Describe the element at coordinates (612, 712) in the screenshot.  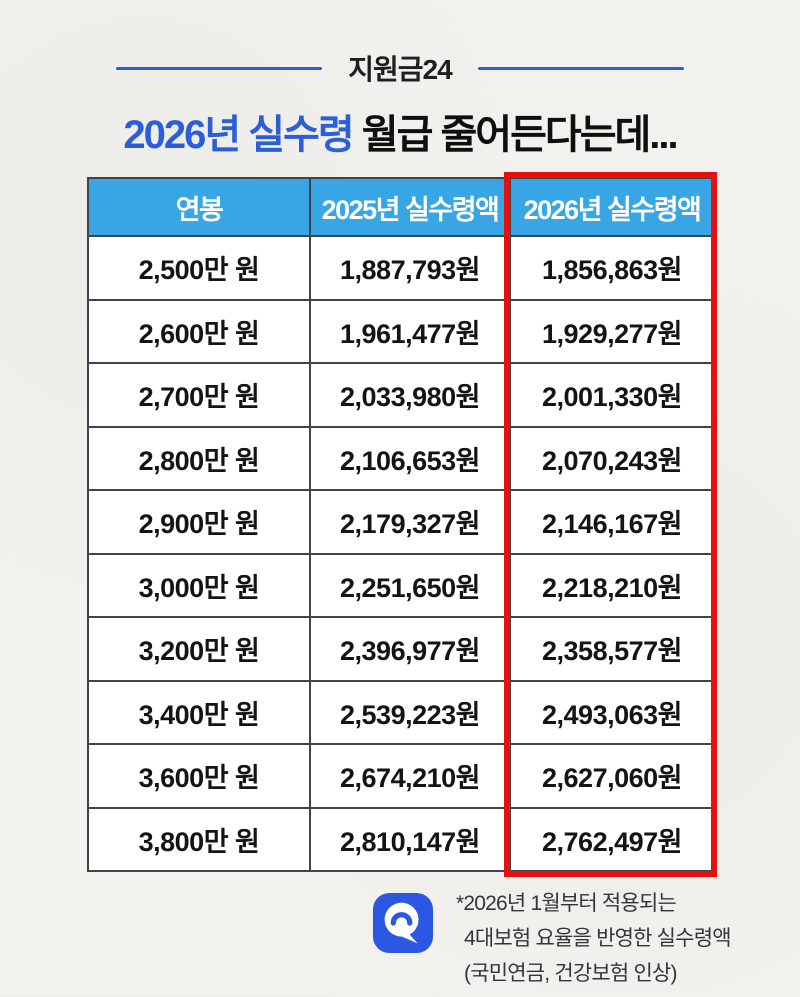
I see `pay-2026-cell: 2,493,063원` at that location.